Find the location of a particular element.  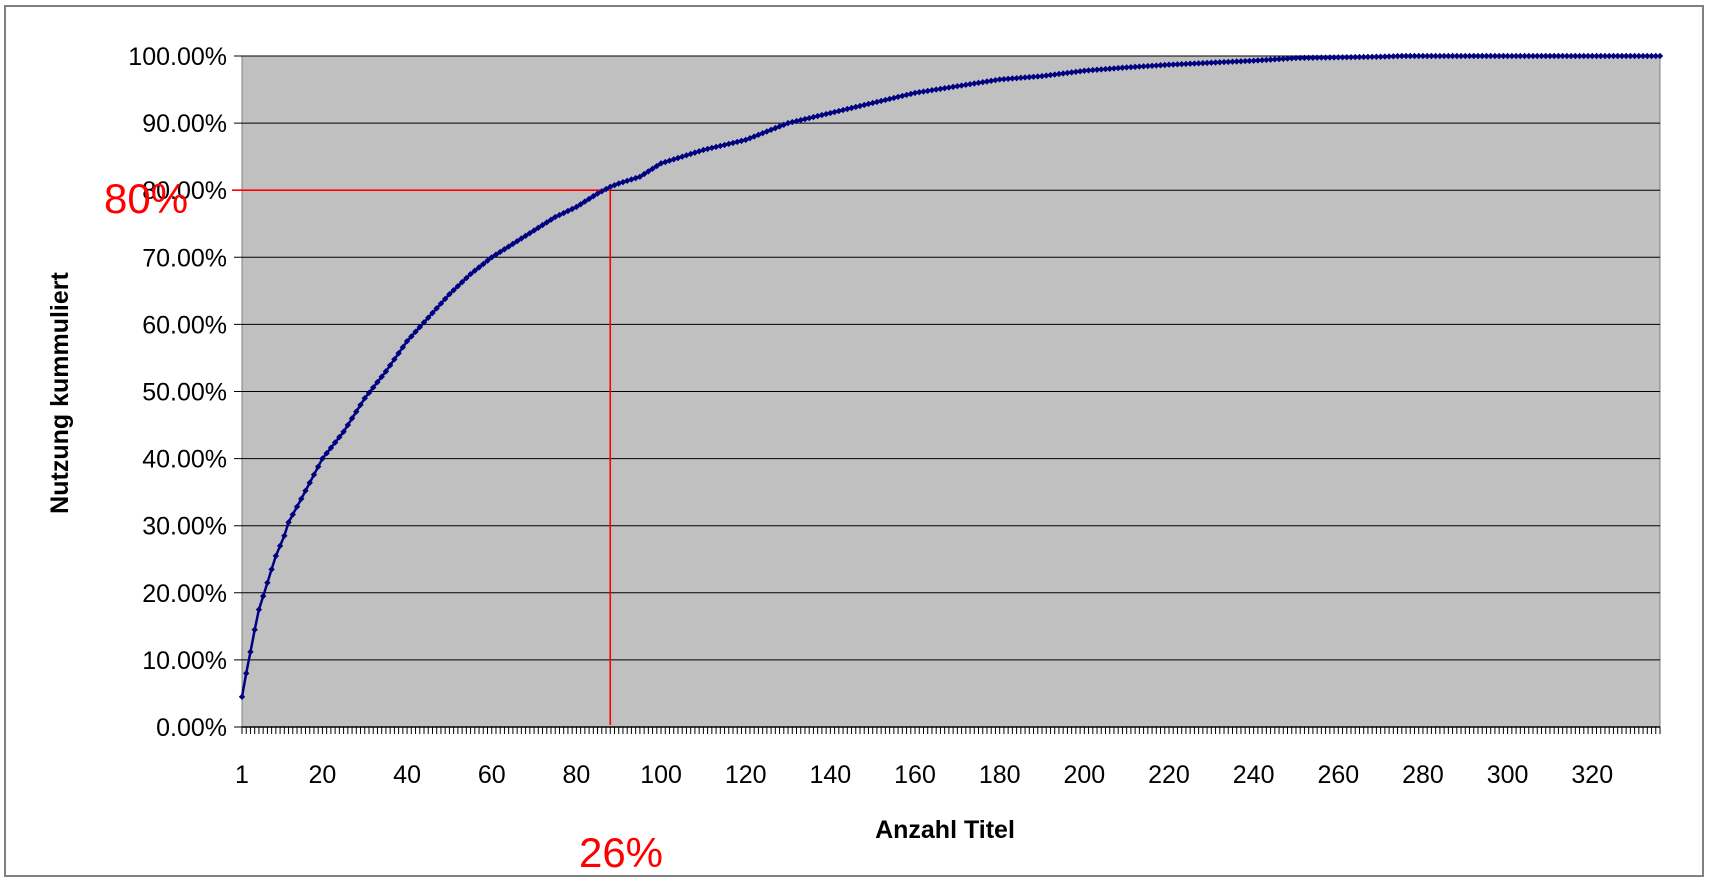

x-tick-label: 120 is located at coordinates (746, 775).